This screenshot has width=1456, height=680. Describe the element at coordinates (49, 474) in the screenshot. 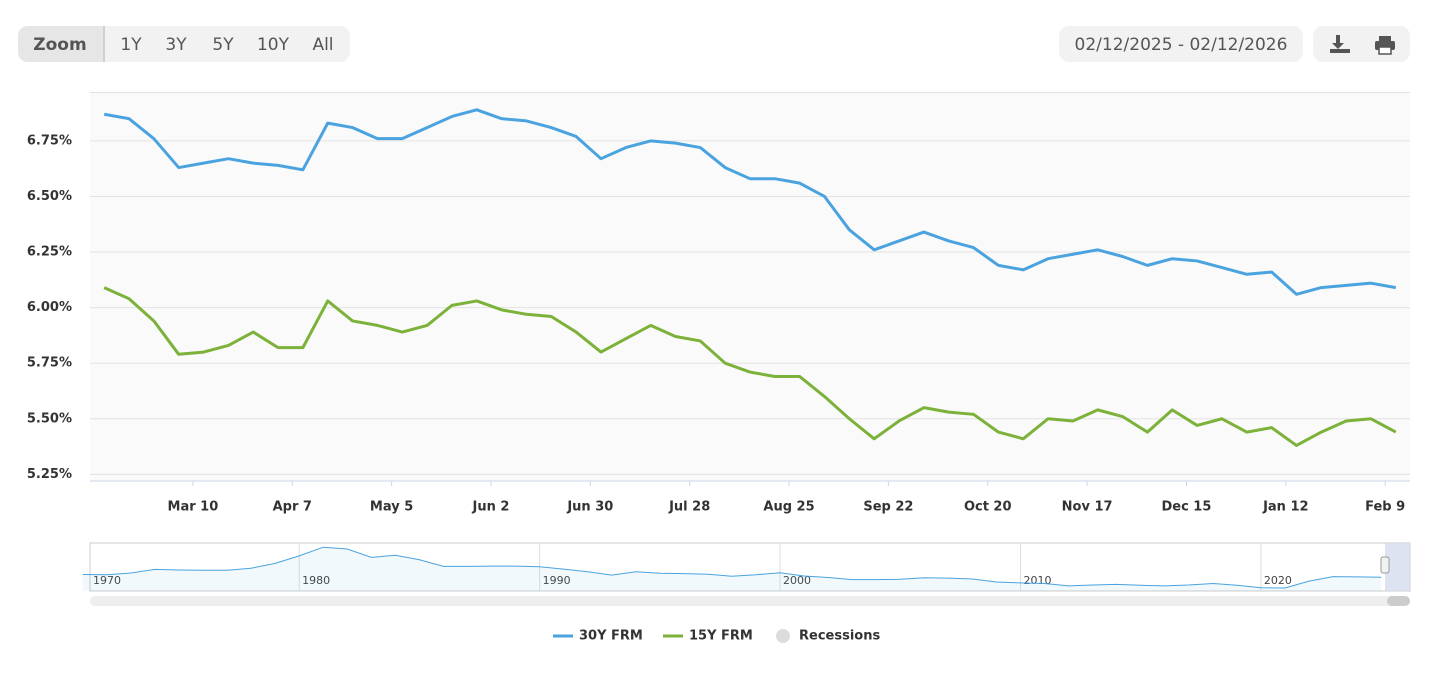

I see `y-tick-label: 5.25%` at that location.